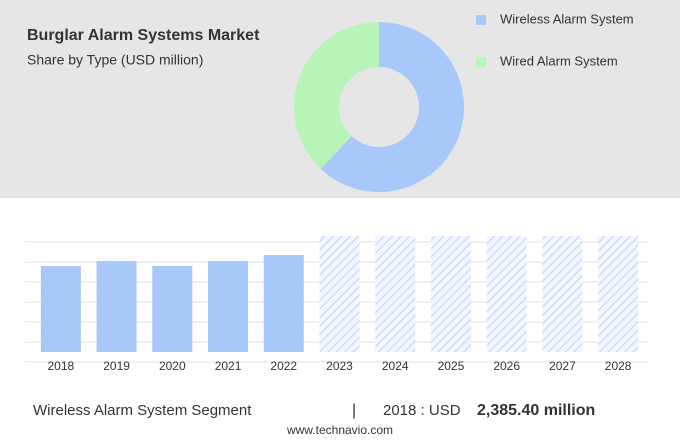  What do you see at coordinates (562, 366) in the screenshot?
I see `x-tick-label: 2027` at bounding box center [562, 366].